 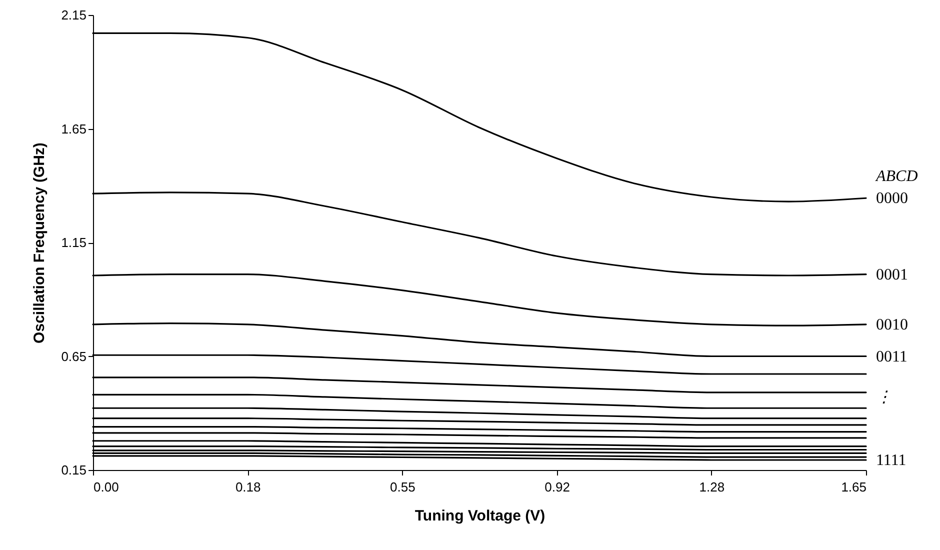 What do you see at coordinates (73, 128) in the screenshot?
I see `y-tick-label: 1.65` at bounding box center [73, 128].